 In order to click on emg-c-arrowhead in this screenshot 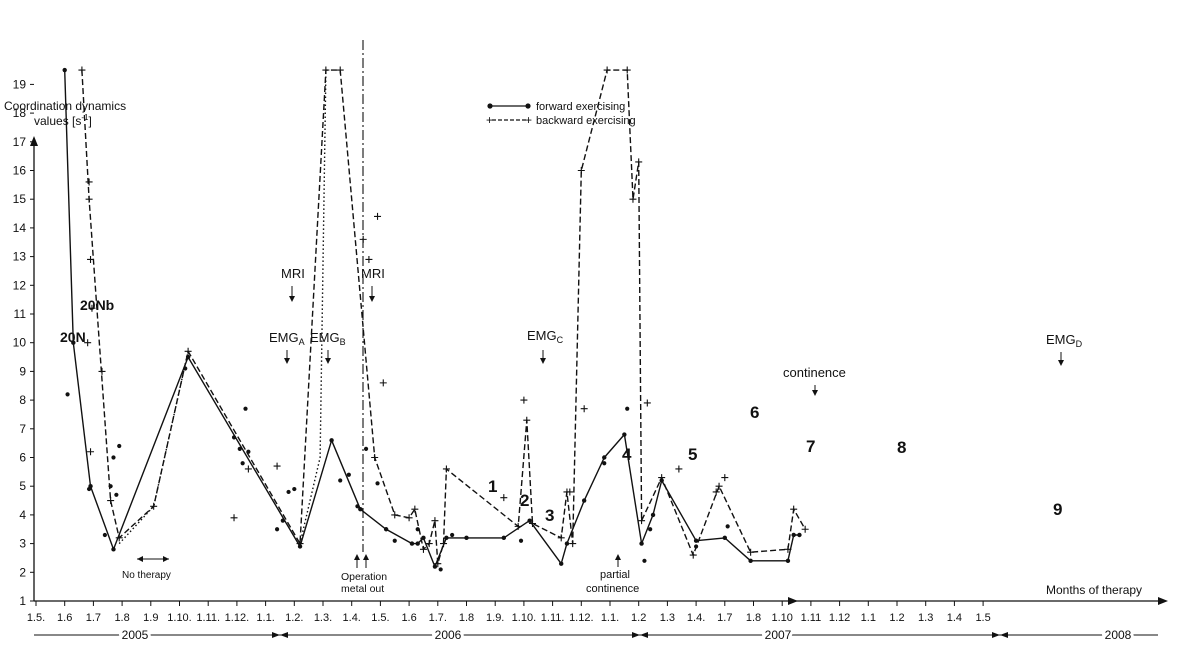, I will do `click(543, 361)`.